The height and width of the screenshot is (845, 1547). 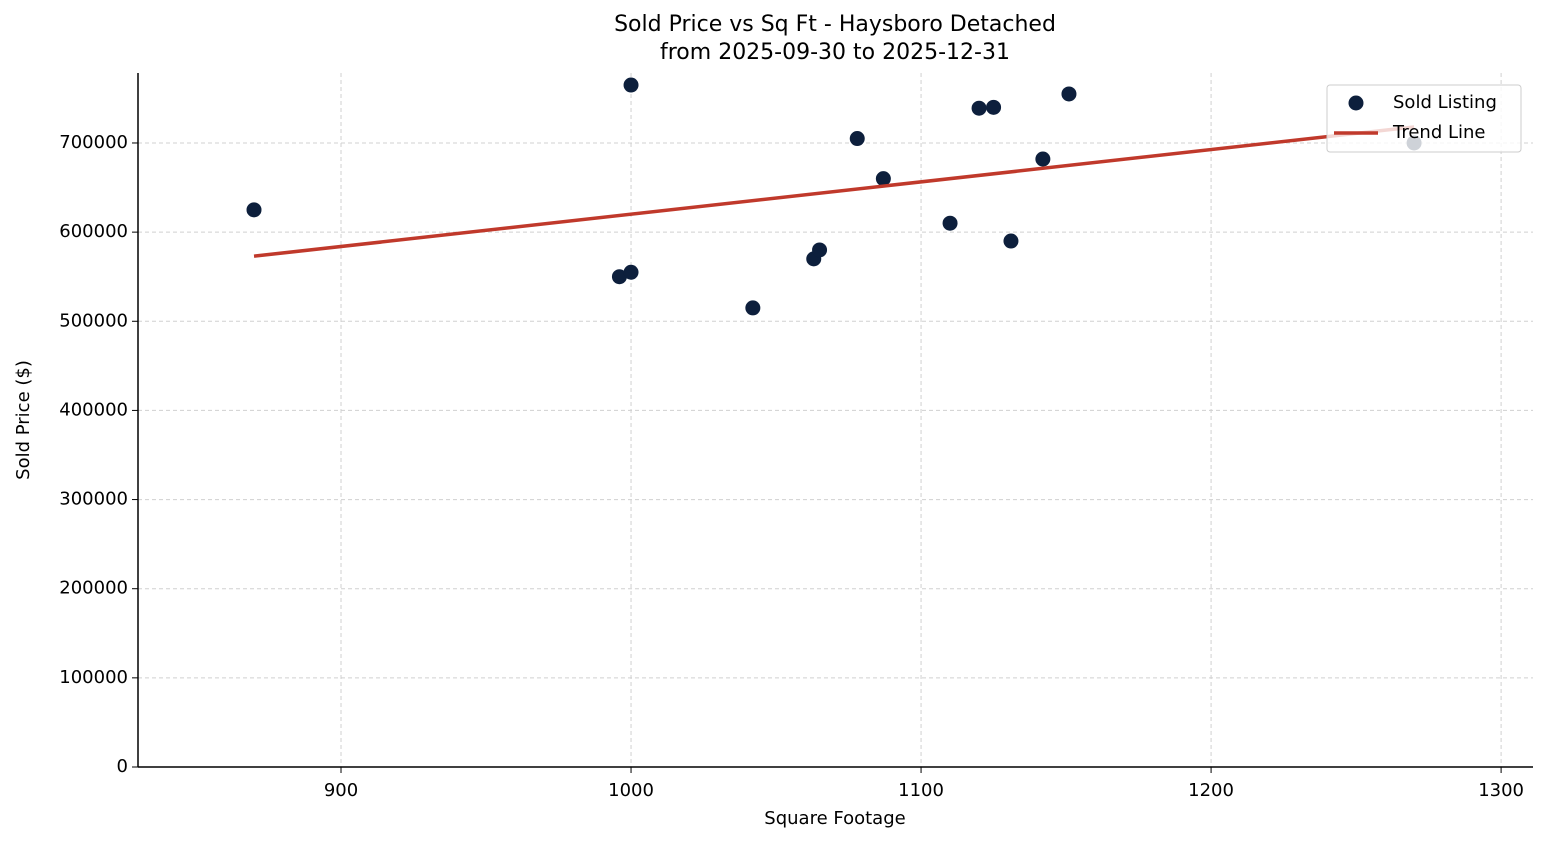 What do you see at coordinates (1356, 103) in the screenshot?
I see `legend-marker` at bounding box center [1356, 103].